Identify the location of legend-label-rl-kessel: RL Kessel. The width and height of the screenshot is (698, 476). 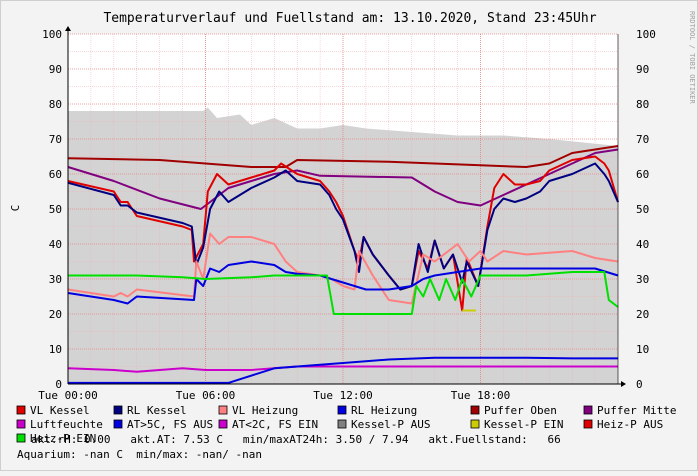
(157, 410).